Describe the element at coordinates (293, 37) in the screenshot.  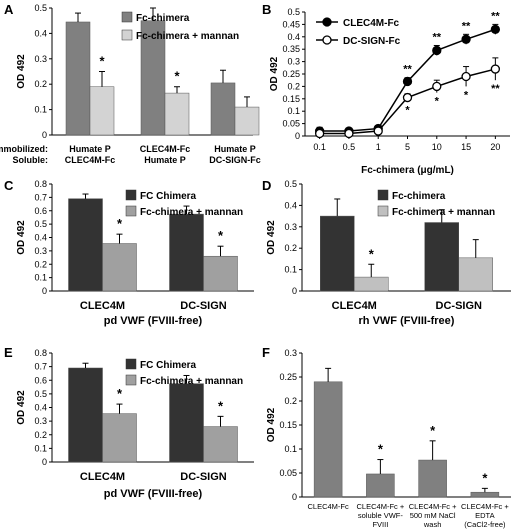
I see `y-tick-label-B: 0.4` at that location.